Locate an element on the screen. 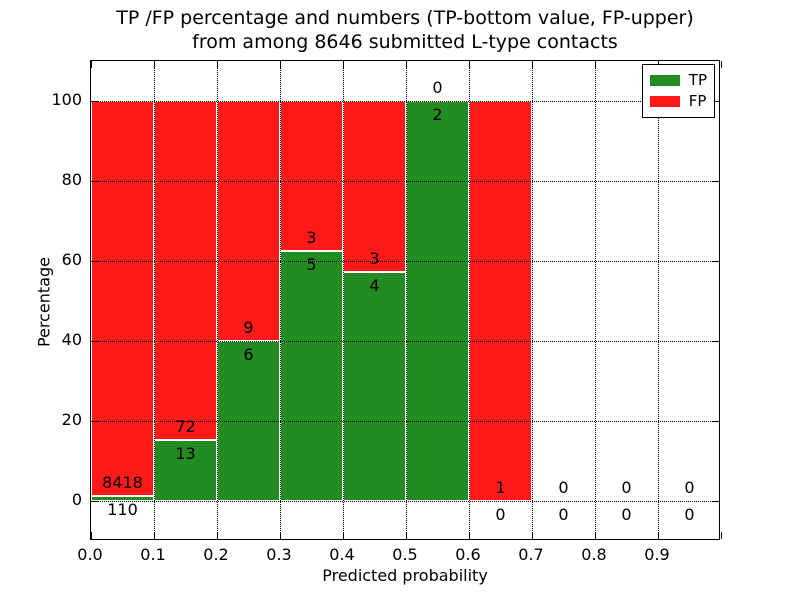 This screenshot has width=800, height=600. legend-item-tp: TP is located at coordinates (678, 80).